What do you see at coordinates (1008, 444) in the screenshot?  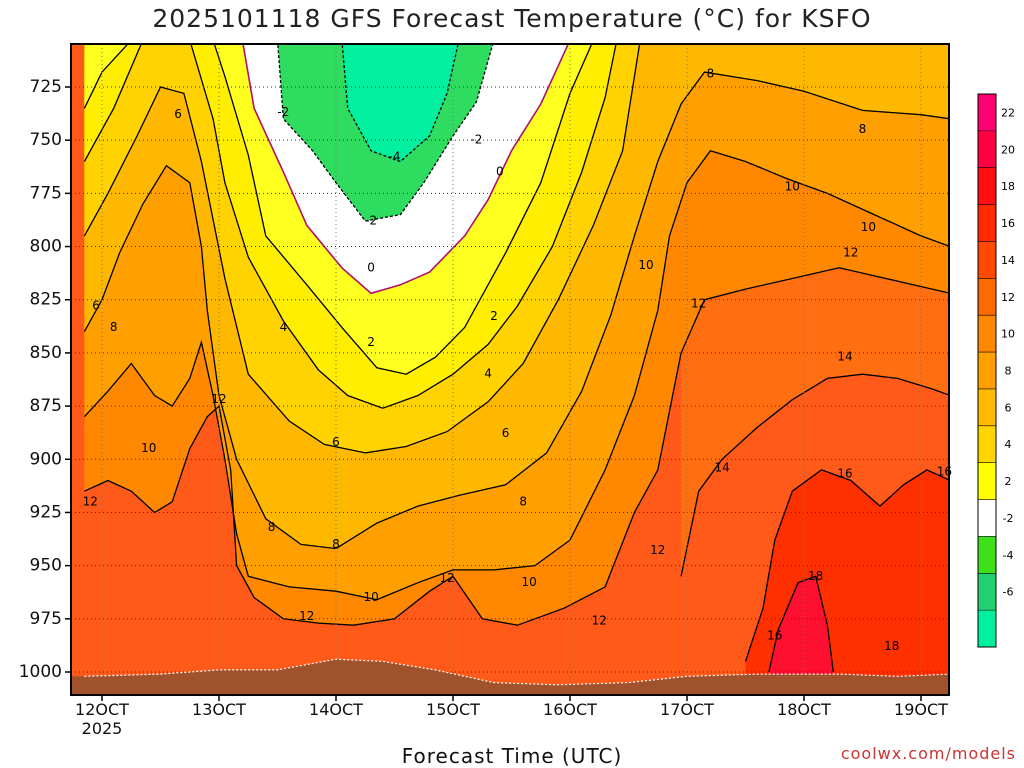 I see `colorbar-label: 4` at bounding box center [1008, 444].